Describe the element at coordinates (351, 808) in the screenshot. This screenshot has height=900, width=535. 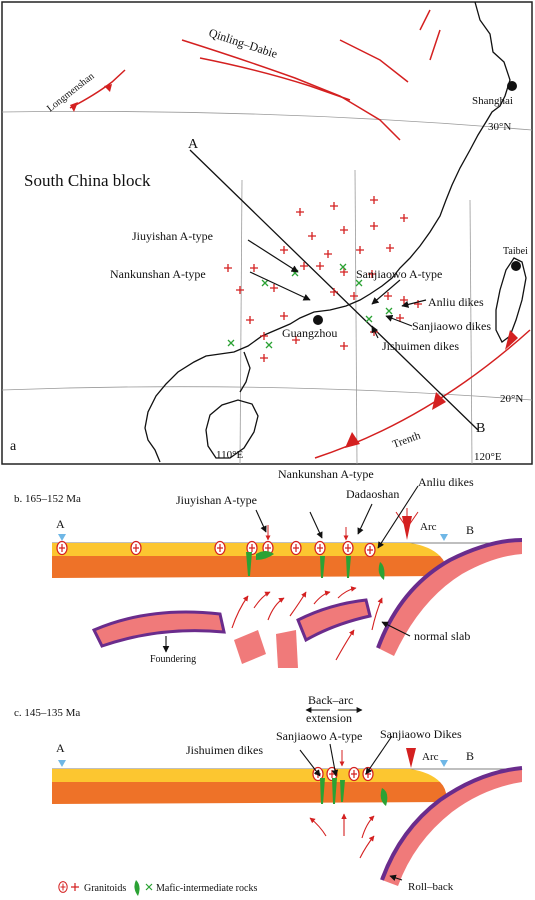
I see `section-c-leaders` at that location.